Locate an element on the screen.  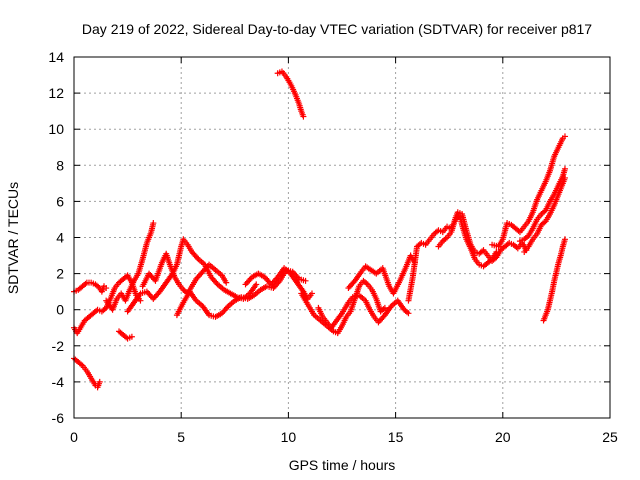
series-arc-q is located at coordinates (542, 205).